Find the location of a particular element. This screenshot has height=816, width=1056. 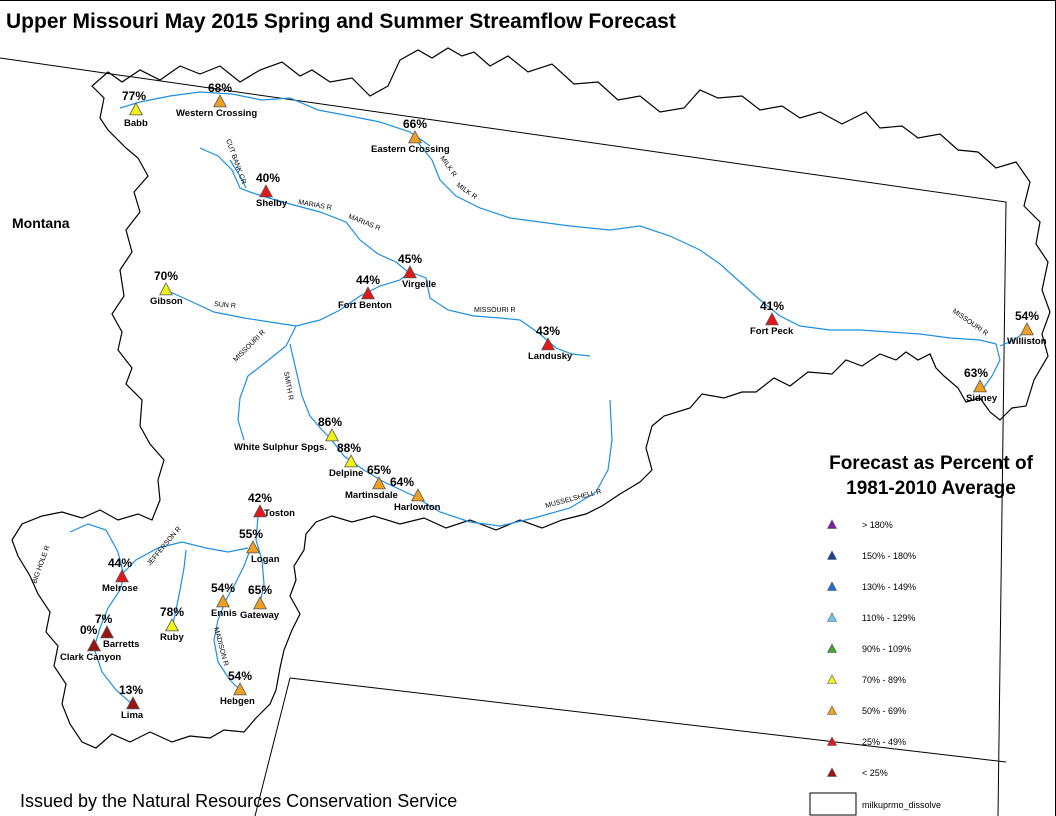

legend-label: < 25% is located at coordinates (875, 773).